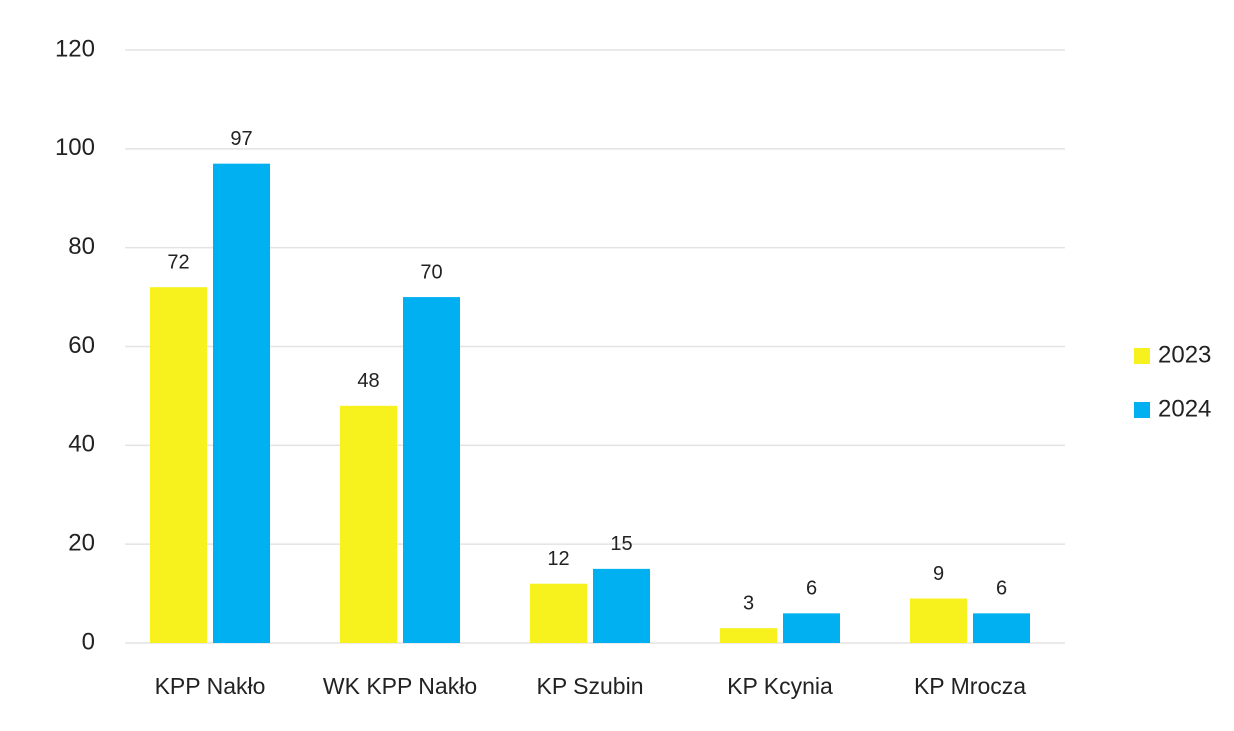 The image size is (1234, 731). I want to click on data-label: 15, so click(621, 544).